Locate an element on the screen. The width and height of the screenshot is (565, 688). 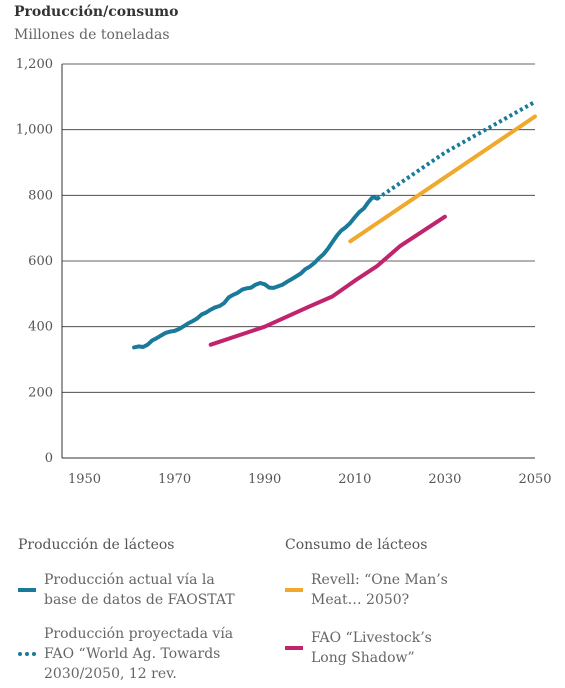
legend-swatch-revell is located at coordinates (294, 590).